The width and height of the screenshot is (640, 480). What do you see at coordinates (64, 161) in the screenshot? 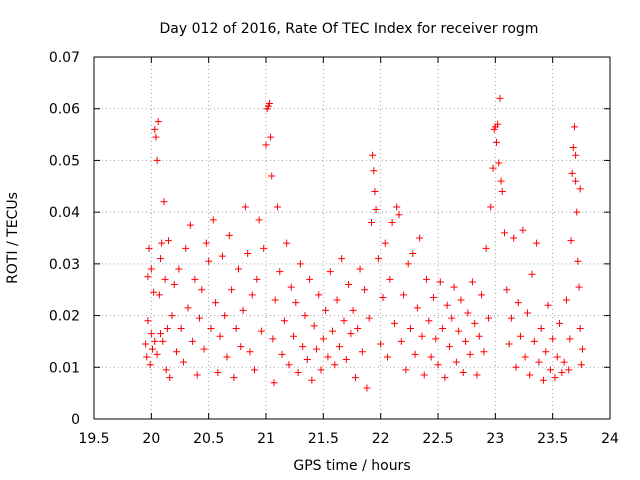
I see `y-tick-label: 0.05` at bounding box center [64, 161].